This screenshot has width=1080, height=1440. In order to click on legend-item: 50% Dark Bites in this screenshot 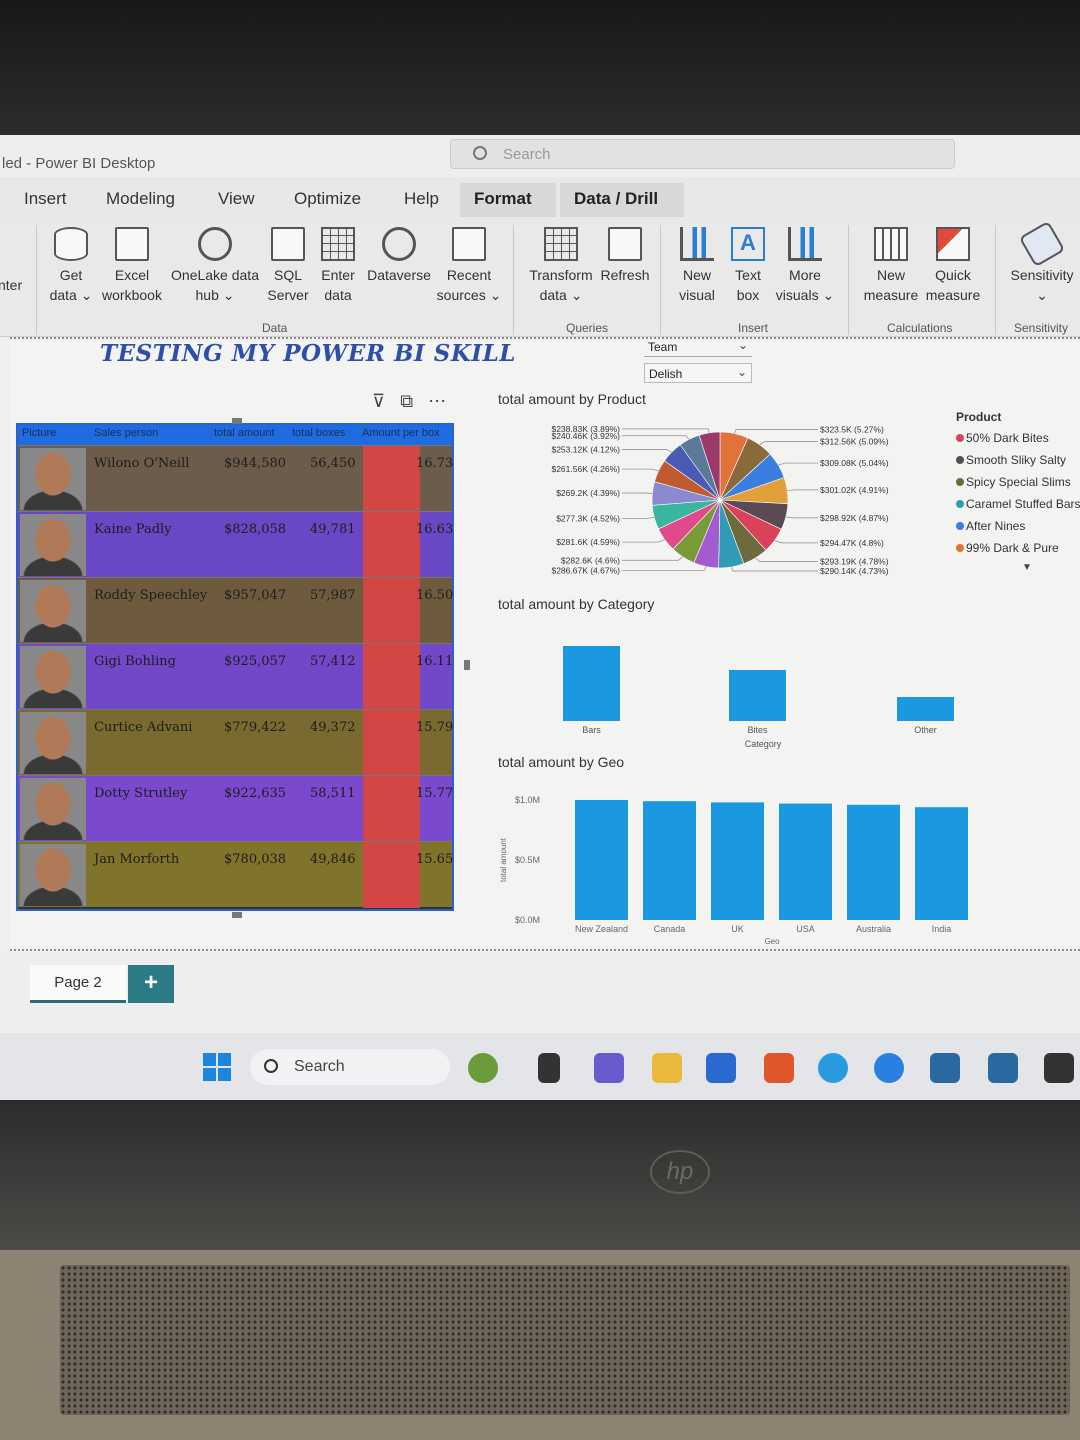, I will do `click(1018, 438)`.